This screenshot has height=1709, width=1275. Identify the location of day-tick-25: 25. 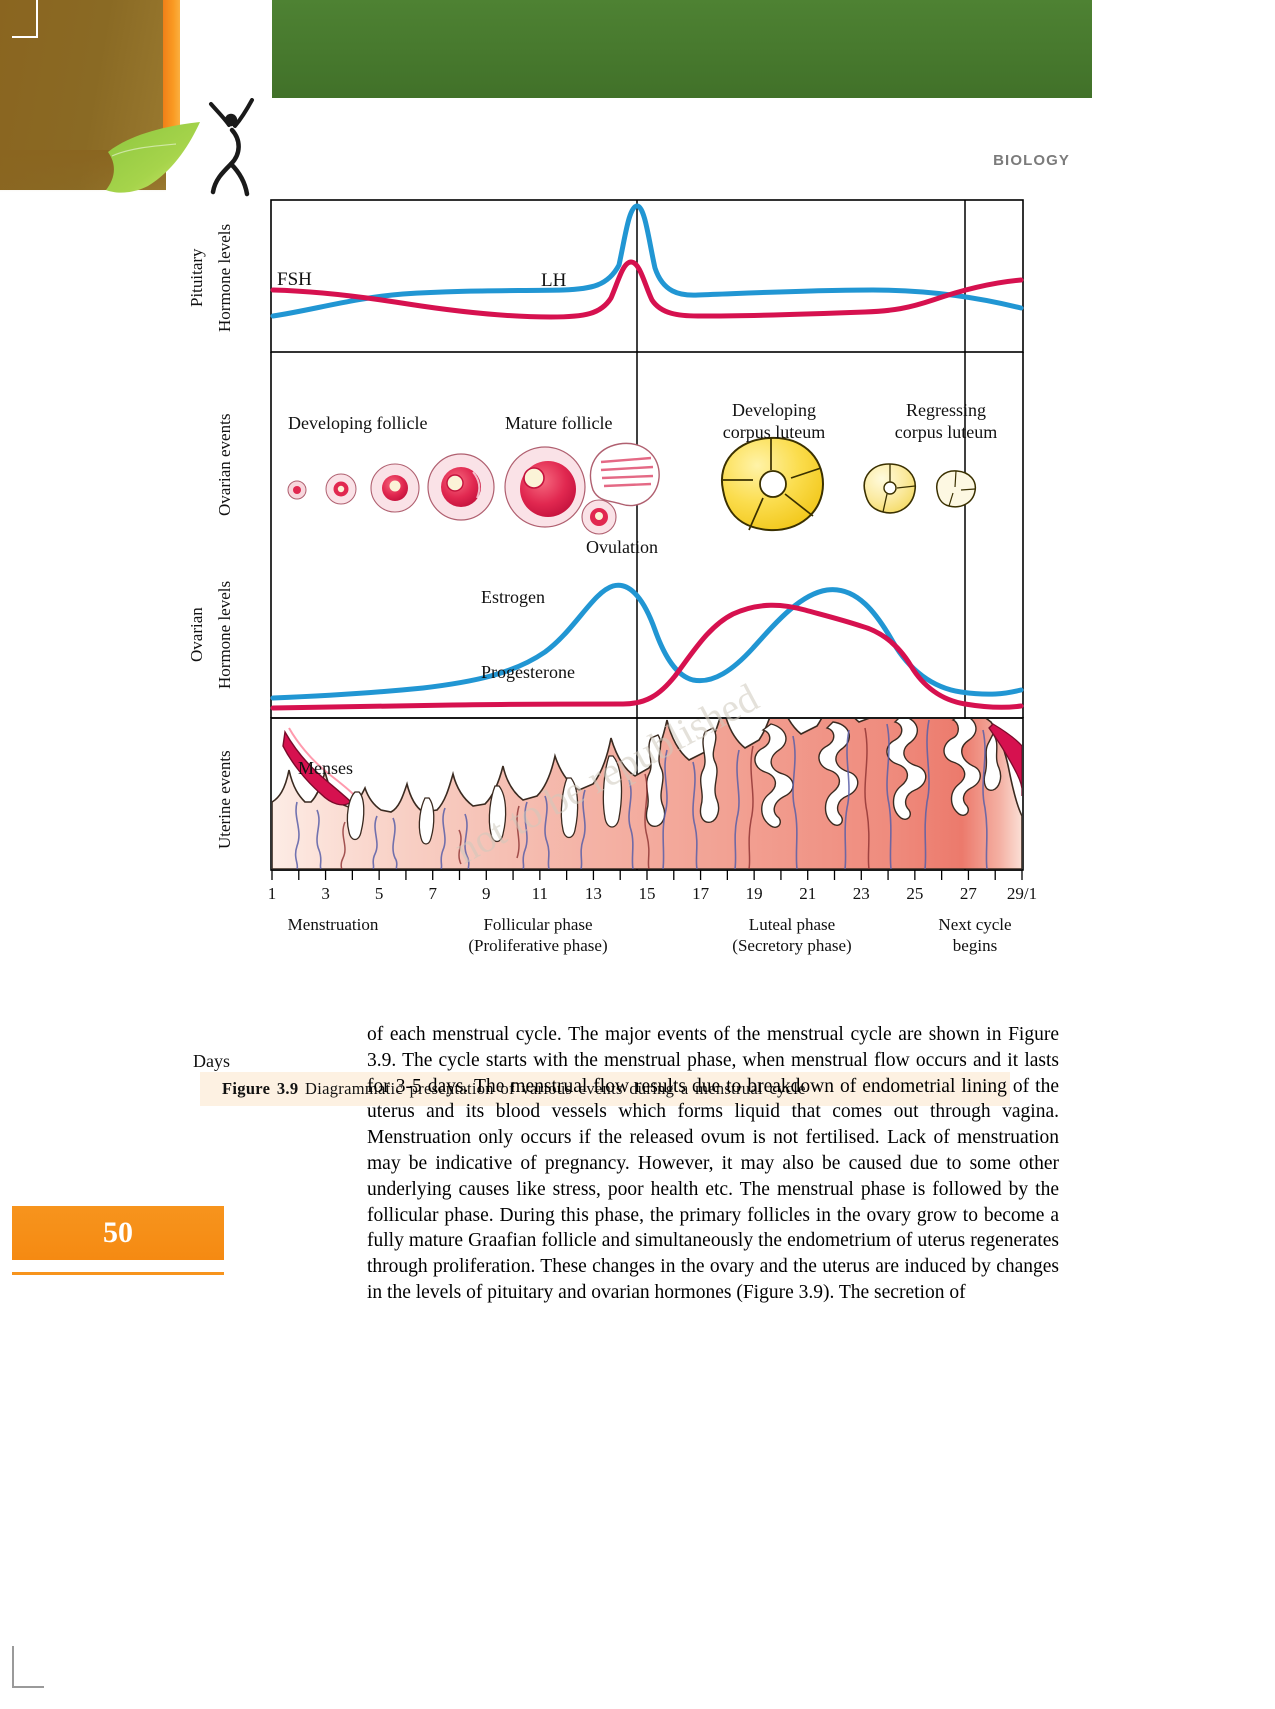
(915, 893).